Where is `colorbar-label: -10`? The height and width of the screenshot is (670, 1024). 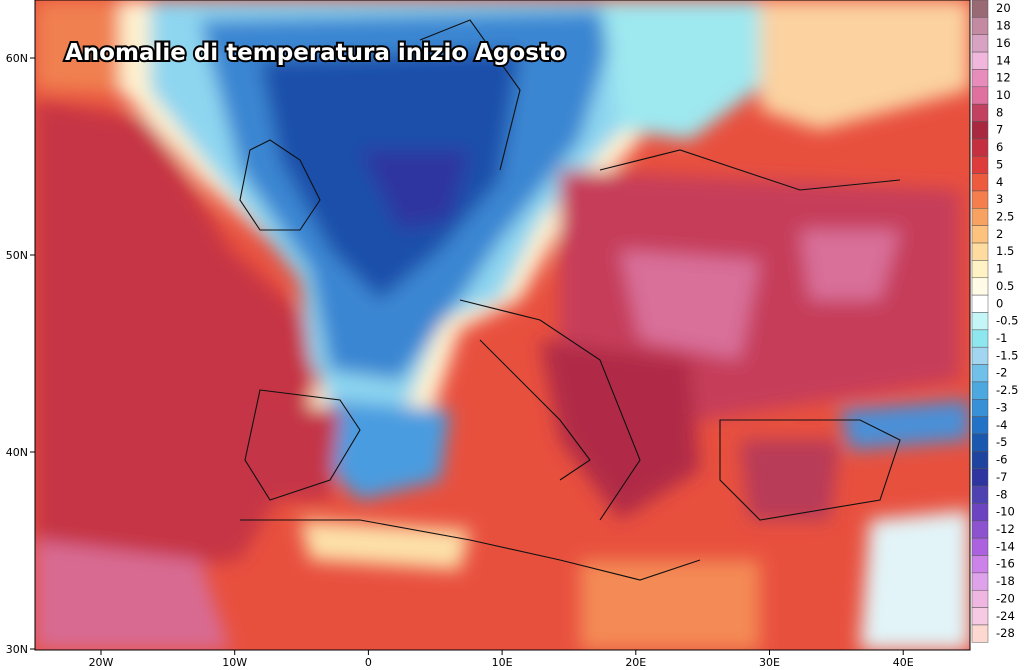 colorbar-label: -10 is located at coordinates (1005, 512).